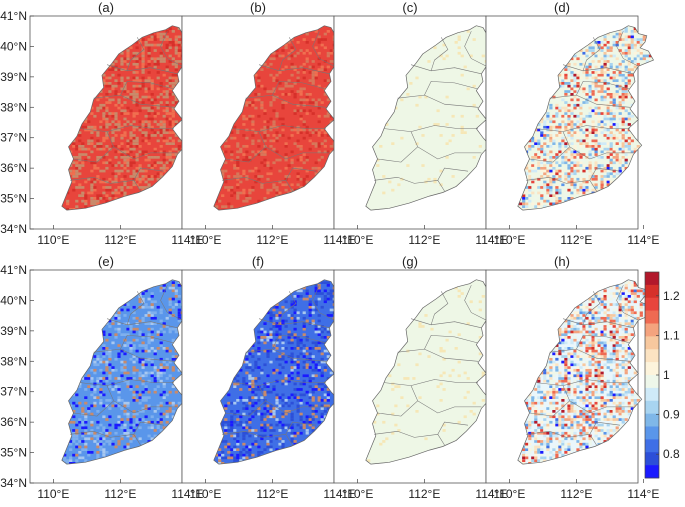 This screenshot has height=507, width=685. What do you see at coordinates (671, 415) in the screenshot?
I see `colorbar-tick-label: 0.9` at bounding box center [671, 415].